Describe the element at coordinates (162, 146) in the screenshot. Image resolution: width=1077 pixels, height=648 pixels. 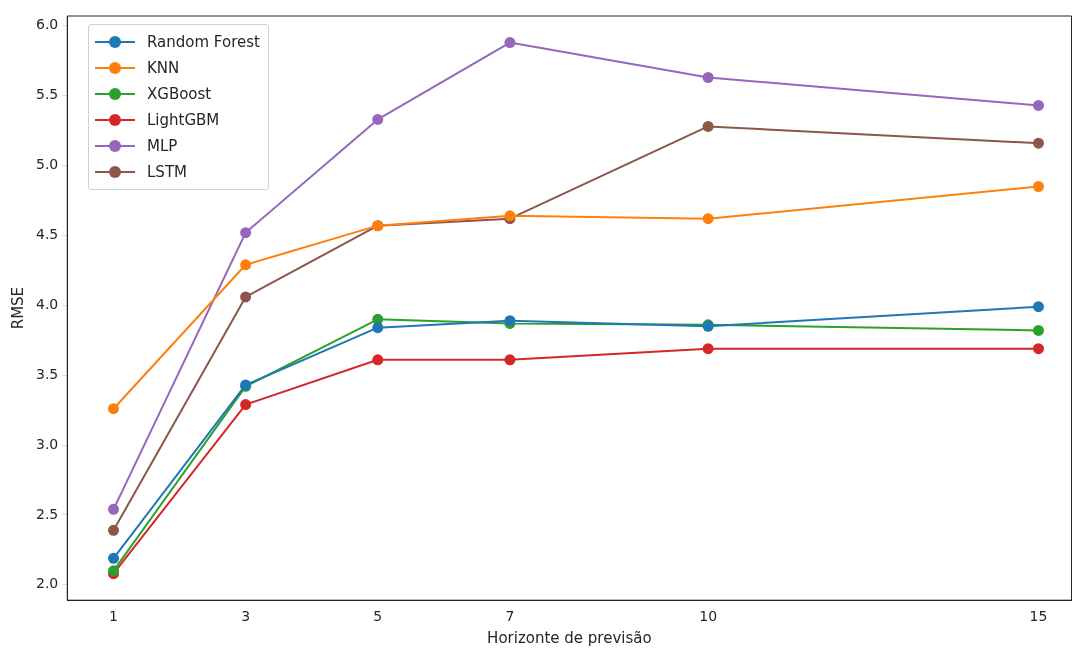
I see `legend-label: MLP` at that location.